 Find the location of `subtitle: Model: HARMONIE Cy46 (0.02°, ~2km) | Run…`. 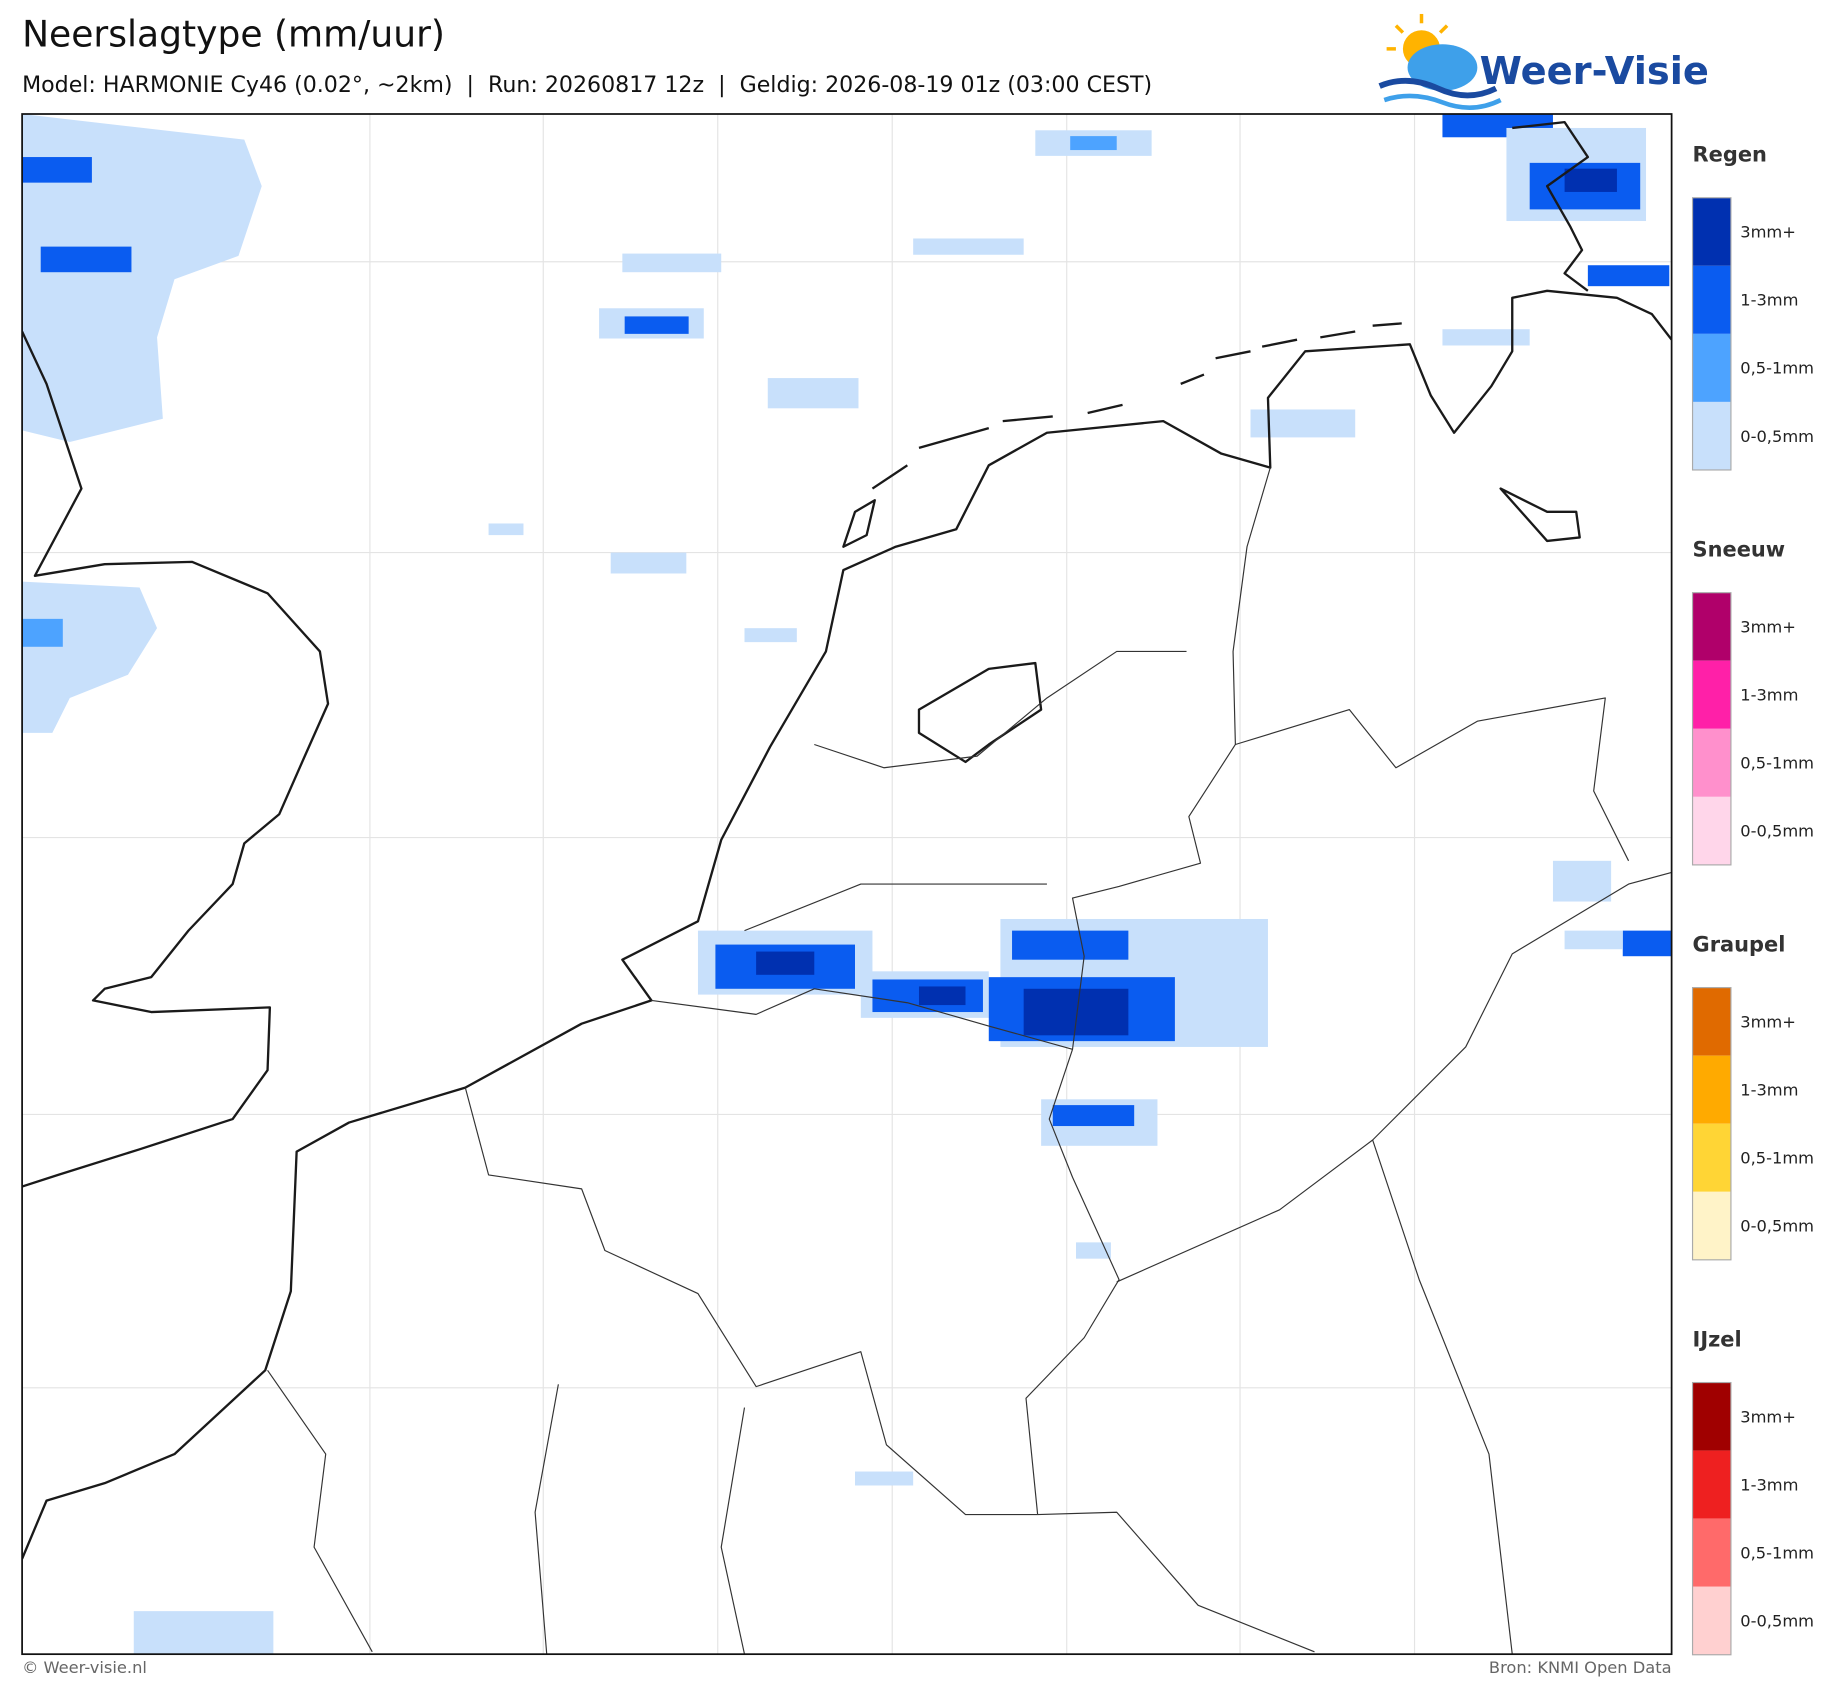

subtitle: Model: HARMONIE Cy46 (0.02°, ~2km) | Run… is located at coordinates (587, 85).